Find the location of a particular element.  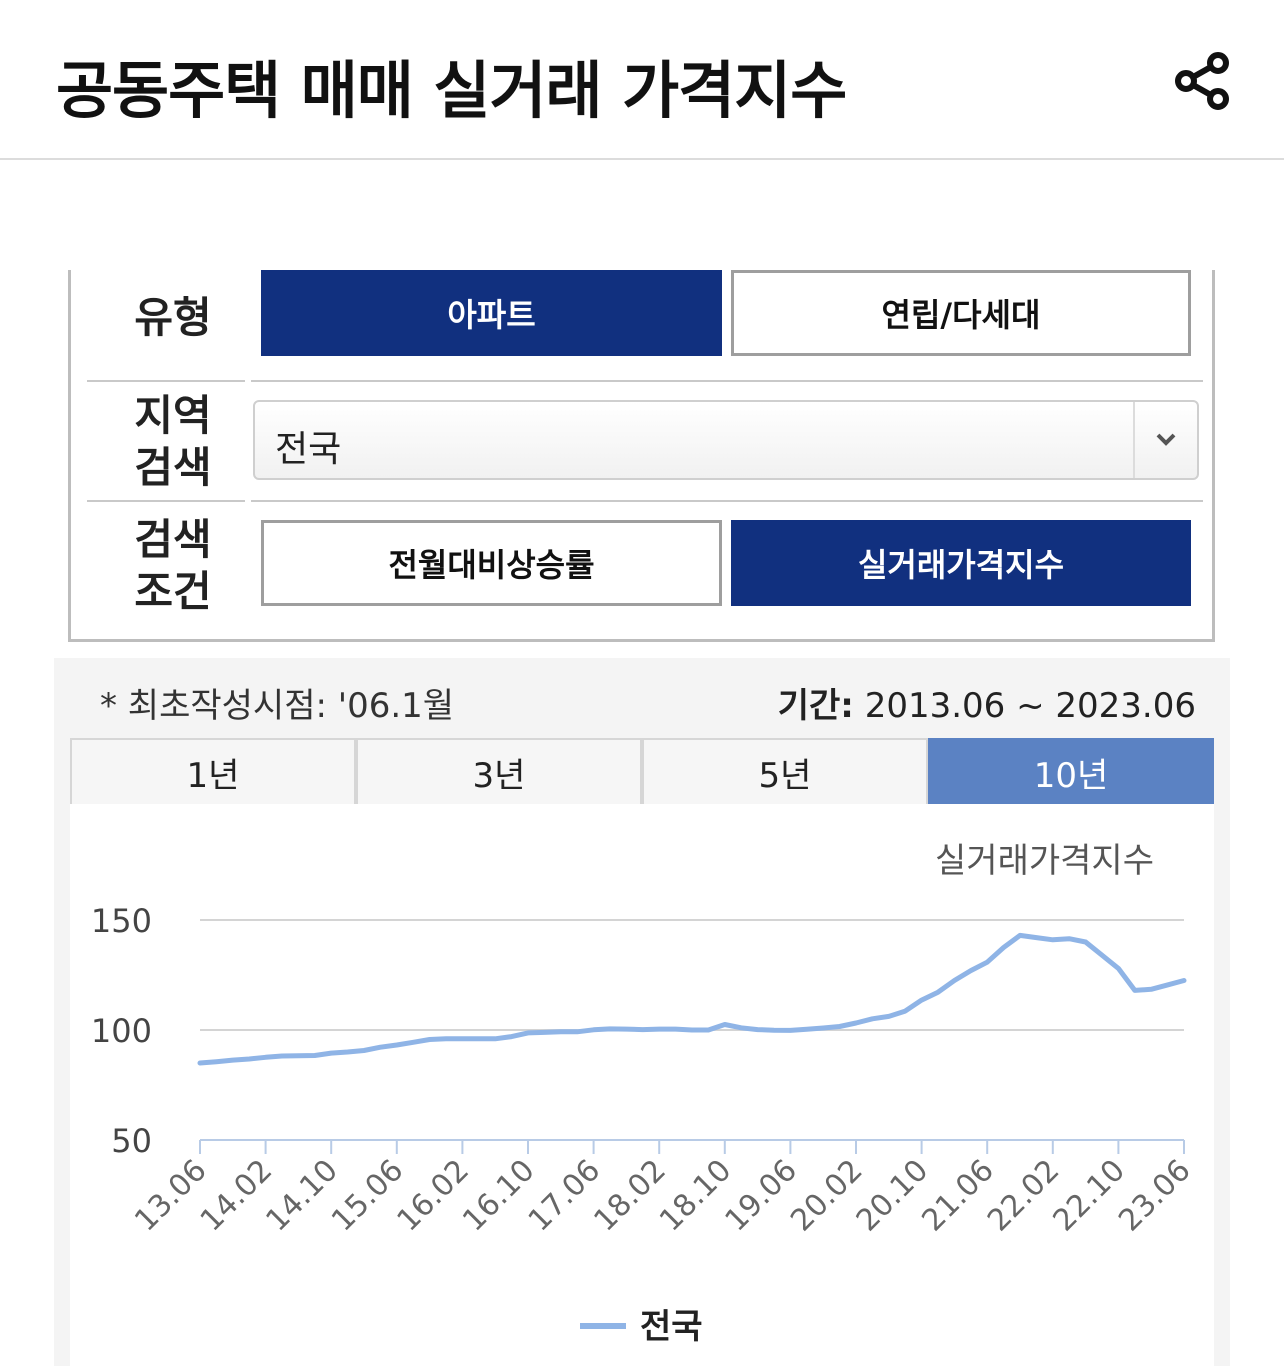

y-tick-label: 100 is located at coordinates (121, 1031).